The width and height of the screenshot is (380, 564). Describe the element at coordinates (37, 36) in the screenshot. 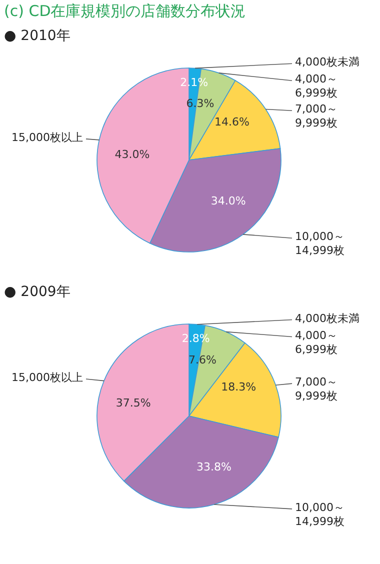

I see `chart-subtitle: ● 2010年` at that location.